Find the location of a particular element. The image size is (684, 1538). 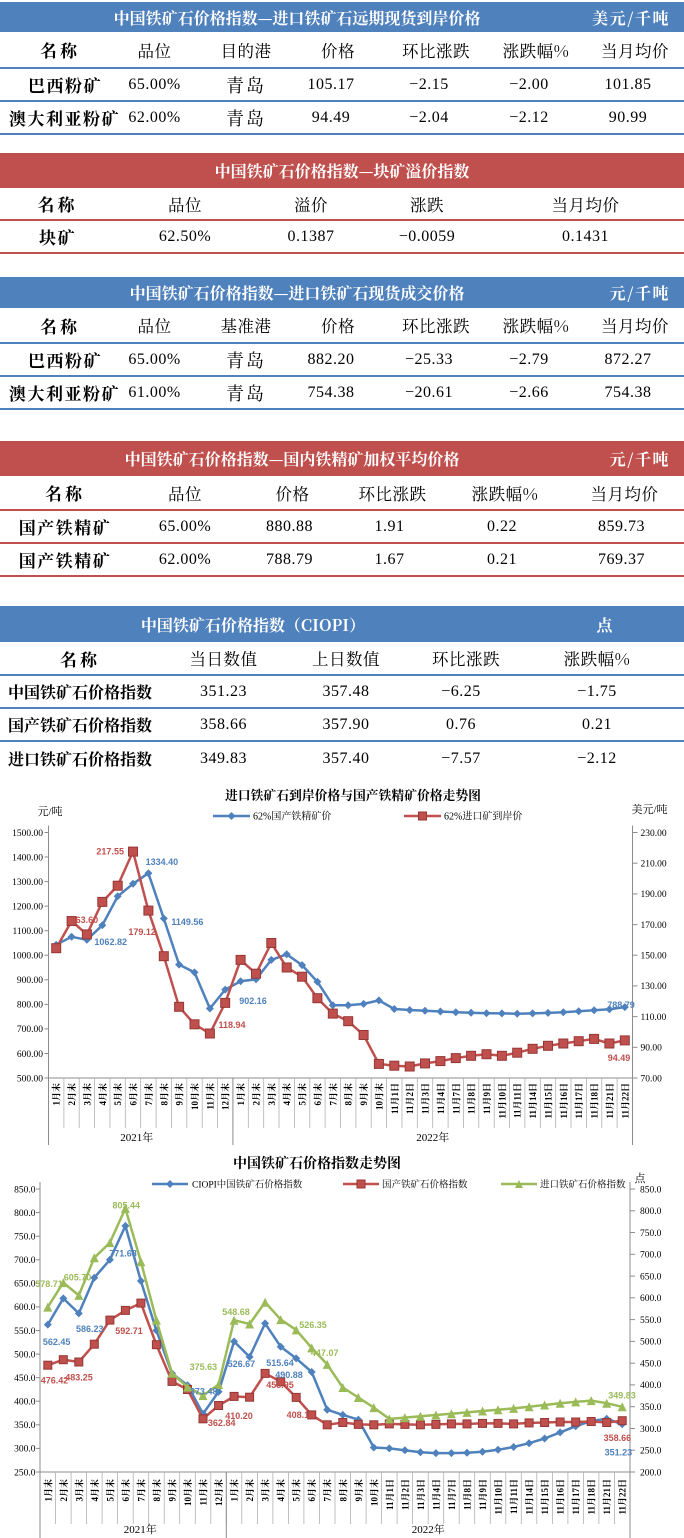

svg-text: 元/吨 is located at coordinates (49, 811).